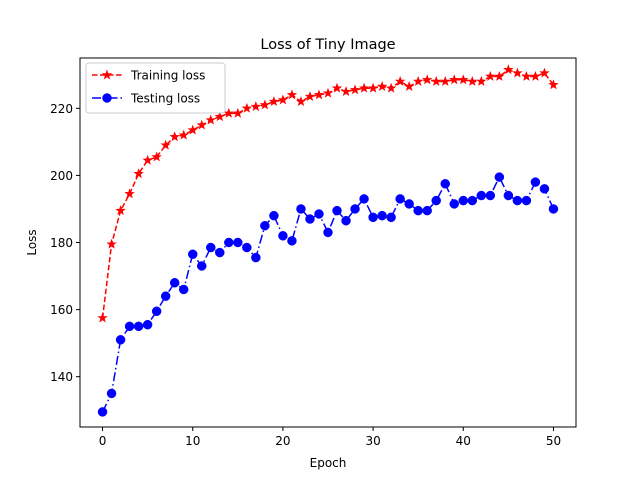 The image size is (640, 480). What do you see at coordinates (61, 109) in the screenshot?
I see `y-tick-label: 220` at bounding box center [61, 109].